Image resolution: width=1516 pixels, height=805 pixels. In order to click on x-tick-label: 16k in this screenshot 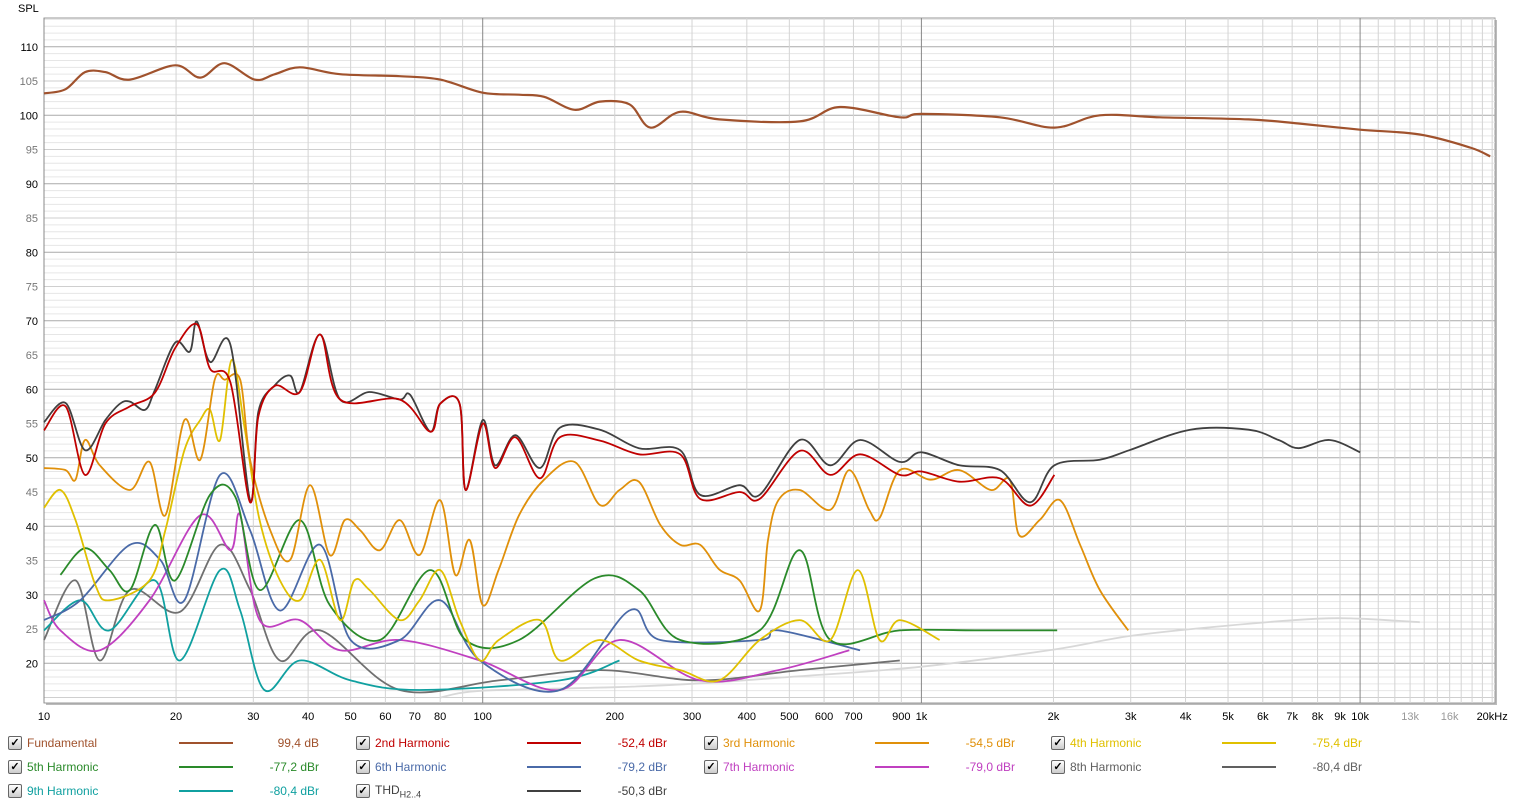, I will do `click(1450, 717)`.